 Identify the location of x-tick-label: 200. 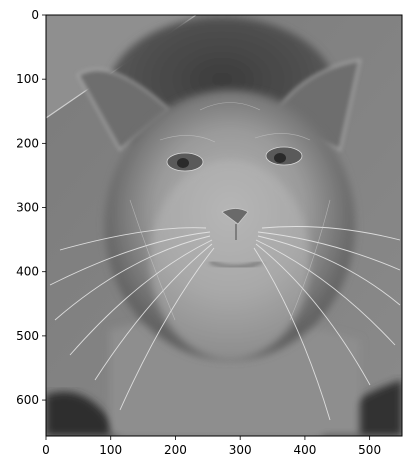
(175, 450).